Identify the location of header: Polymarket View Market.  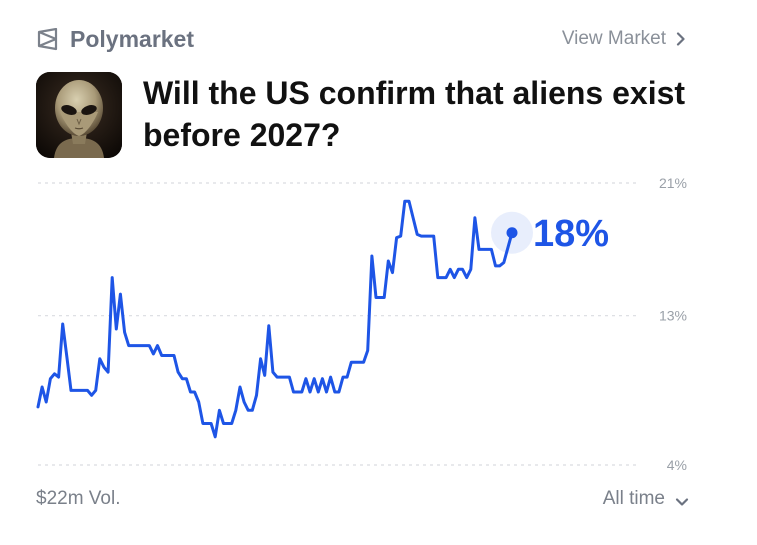
(361, 40).